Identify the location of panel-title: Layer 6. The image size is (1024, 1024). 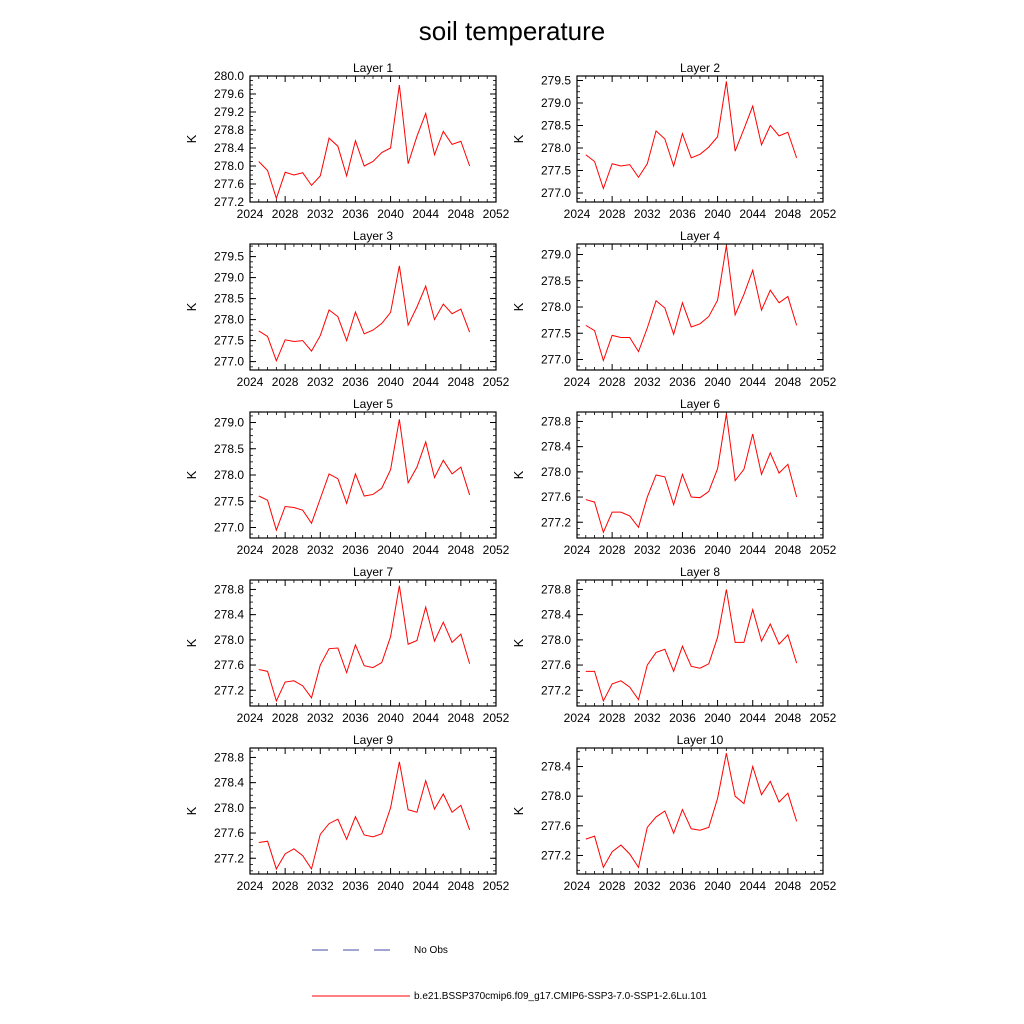
(700, 404).